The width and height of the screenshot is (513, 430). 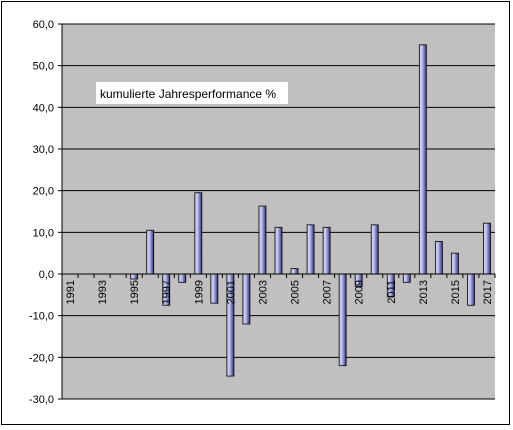 I want to click on x-tick-label: 2007, so click(x=328, y=292).